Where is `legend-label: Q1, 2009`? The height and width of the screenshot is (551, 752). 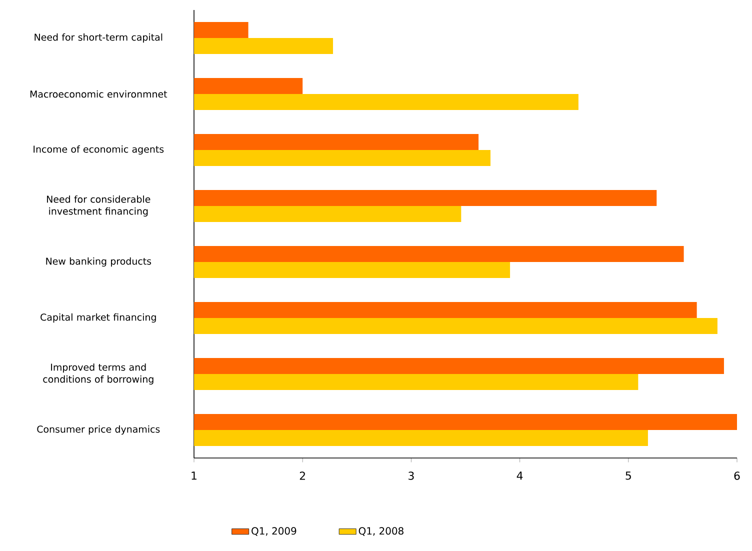
legend-label: Q1, 2009 is located at coordinates (274, 531).